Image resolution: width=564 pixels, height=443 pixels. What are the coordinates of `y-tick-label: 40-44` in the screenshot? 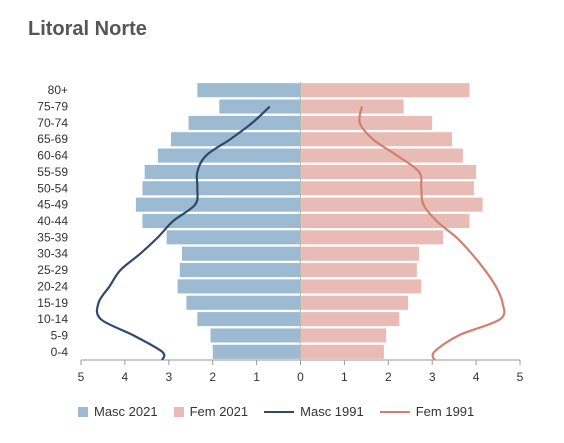 It's located at (52, 221).